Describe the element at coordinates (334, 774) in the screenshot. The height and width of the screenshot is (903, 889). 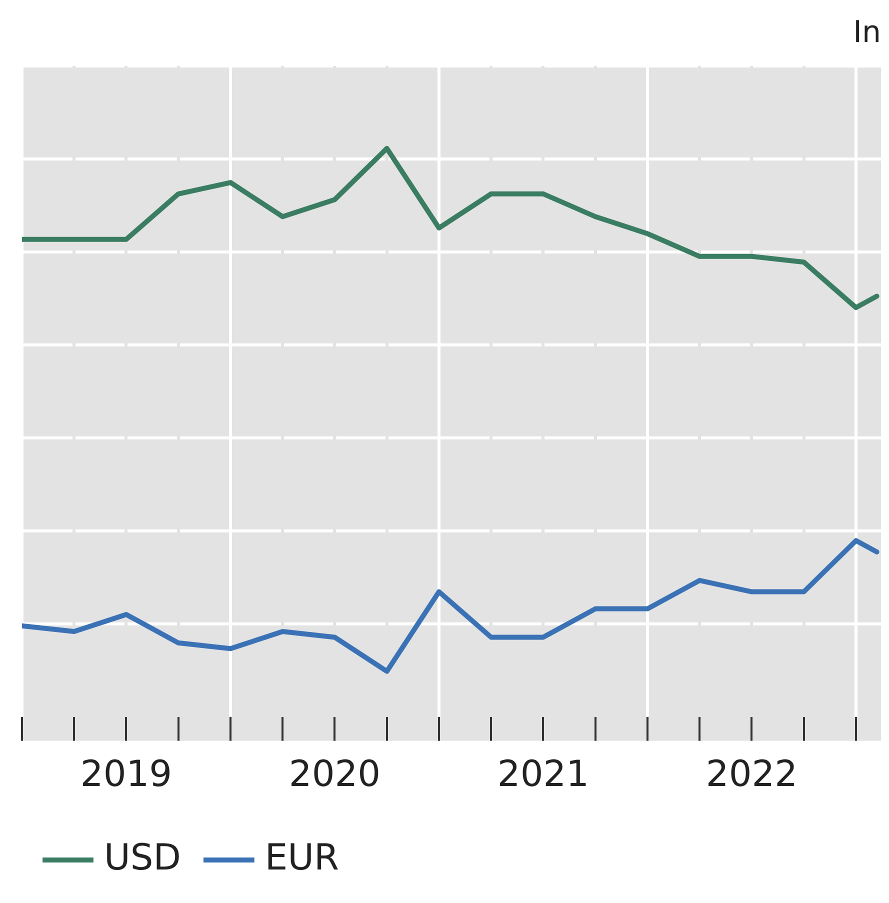
I see `x-tick-label: 2020` at that location.